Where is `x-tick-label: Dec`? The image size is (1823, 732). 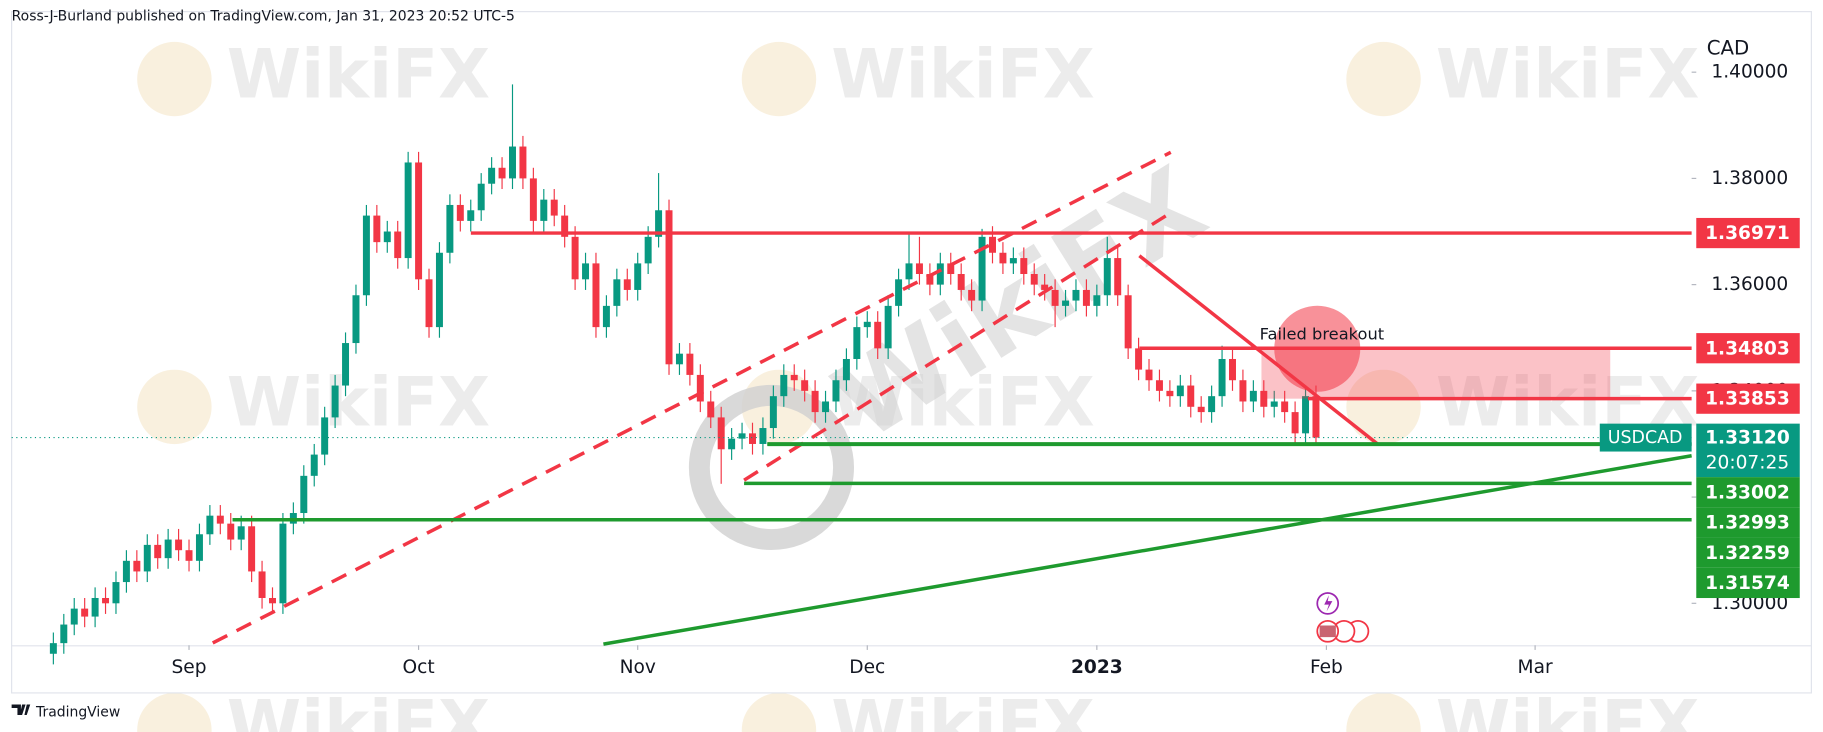 x-tick-label: Dec is located at coordinates (867, 667).